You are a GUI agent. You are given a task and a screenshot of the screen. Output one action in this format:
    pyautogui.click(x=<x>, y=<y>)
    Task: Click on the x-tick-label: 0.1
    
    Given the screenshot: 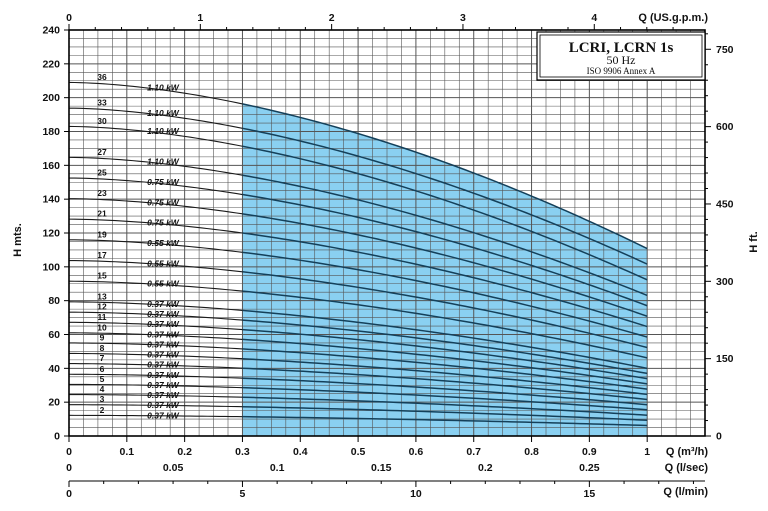 What is the action you would take?
    pyautogui.click(x=127, y=452)
    